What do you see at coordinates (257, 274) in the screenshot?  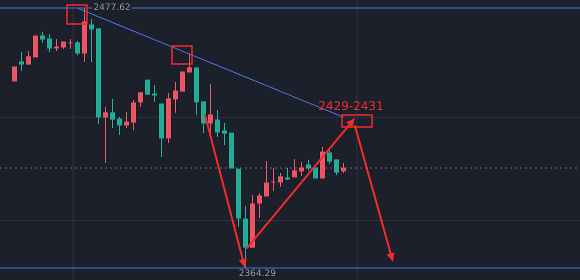 I see `text: 2364.29` at bounding box center [257, 274].